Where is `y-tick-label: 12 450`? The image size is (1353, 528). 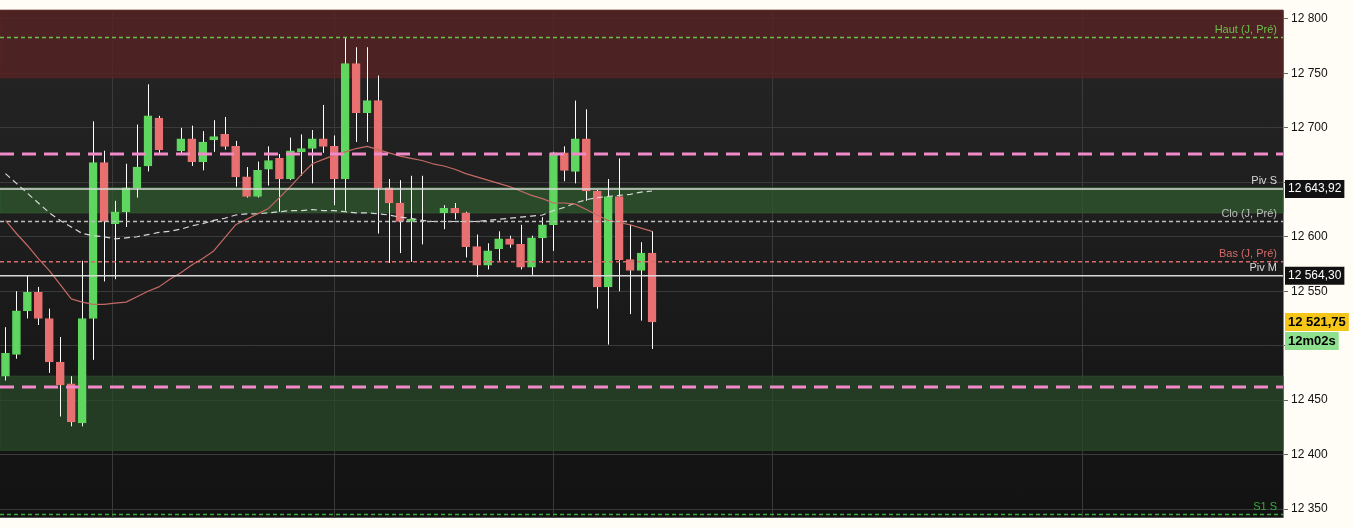
y-tick-label: 12 450 is located at coordinates (1310, 399).